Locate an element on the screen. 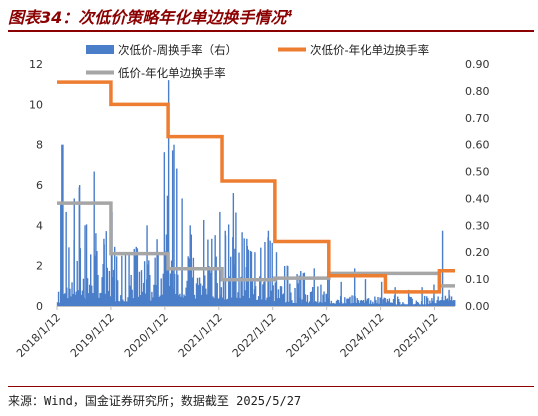 The image size is (538, 416). x-tick-label: 2018/1/12 is located at coordinates (38, 335).